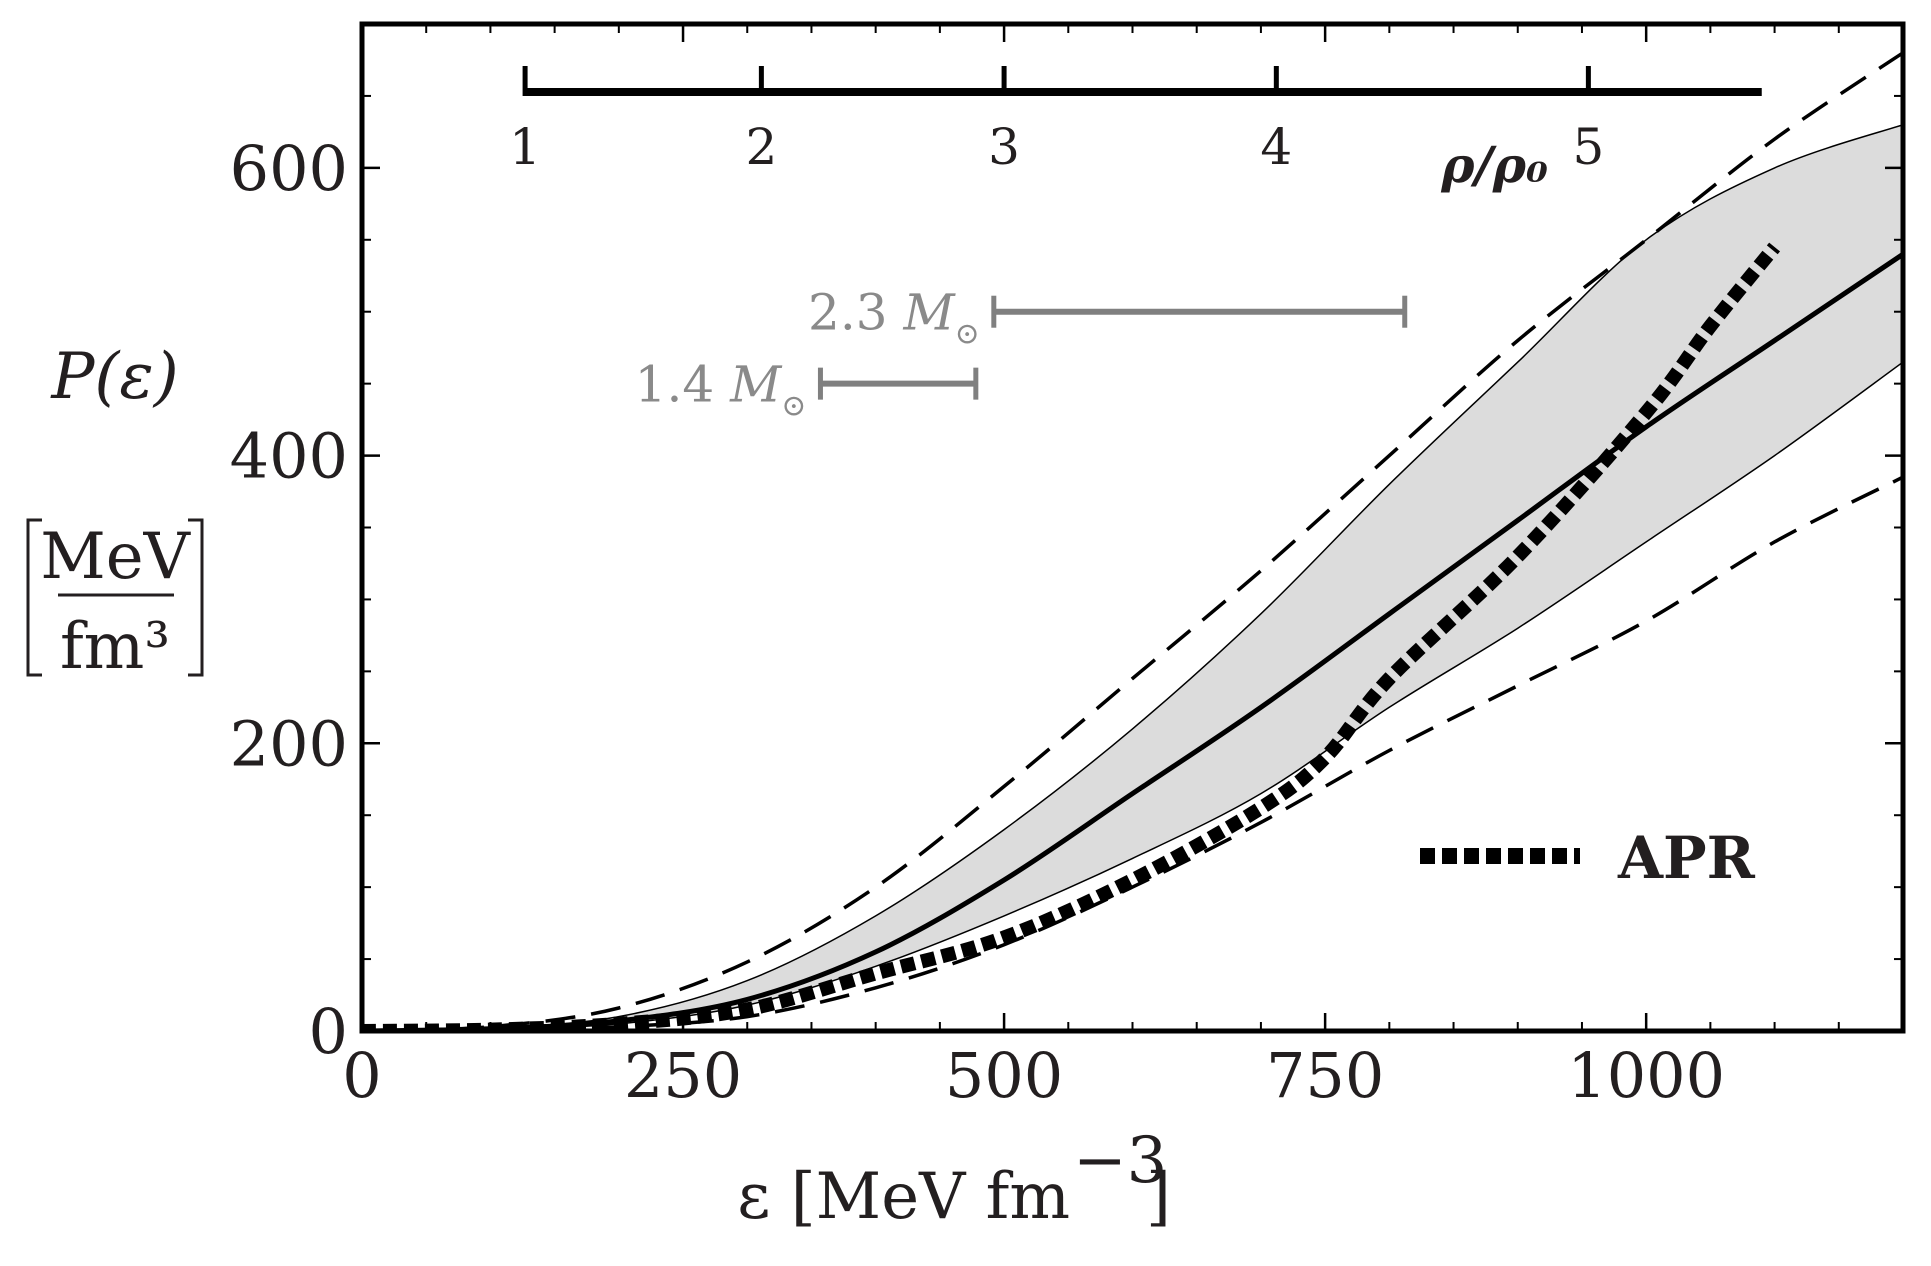 This screenshot has width=1931, height=1266. What do you see at coordinates (721, 390) in the screenshot?
I see `mass-range-label: 1.4 M⊙` at bounding box center [721, 390].